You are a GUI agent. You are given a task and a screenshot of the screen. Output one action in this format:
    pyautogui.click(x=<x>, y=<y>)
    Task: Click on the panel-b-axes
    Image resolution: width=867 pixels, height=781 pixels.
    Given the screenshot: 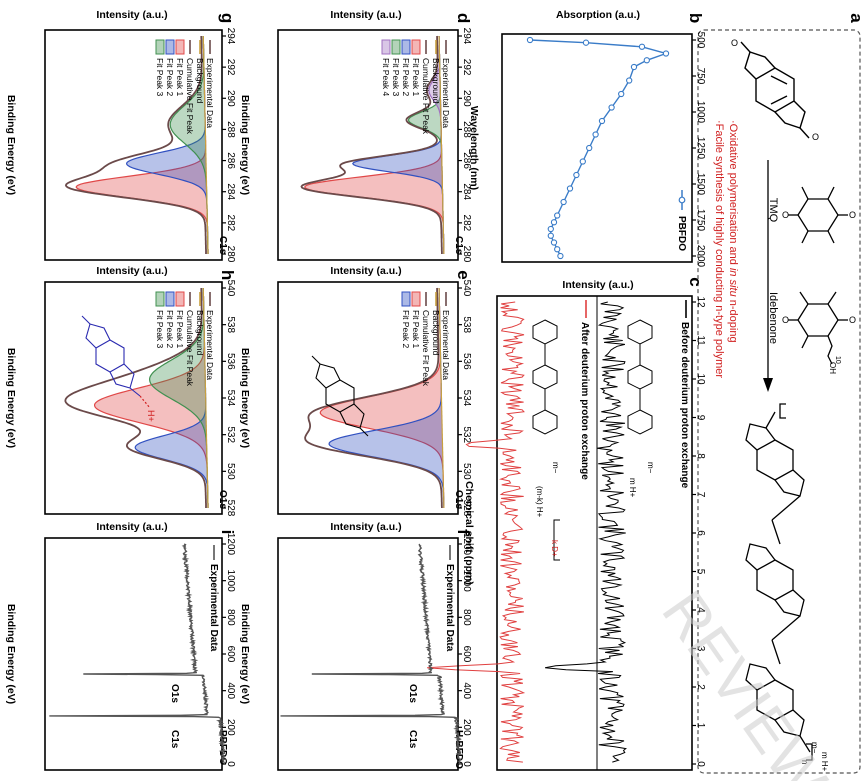 What is the action you would take?
    pyautogui.click(x=597, y=148)
    